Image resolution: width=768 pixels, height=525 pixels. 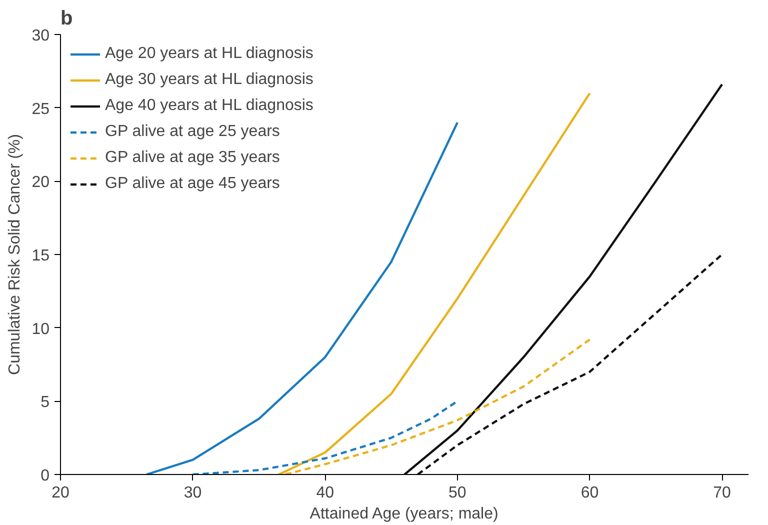 I want to click on legend-label: GP alive at age 45 years, so click(x=192, y=184).